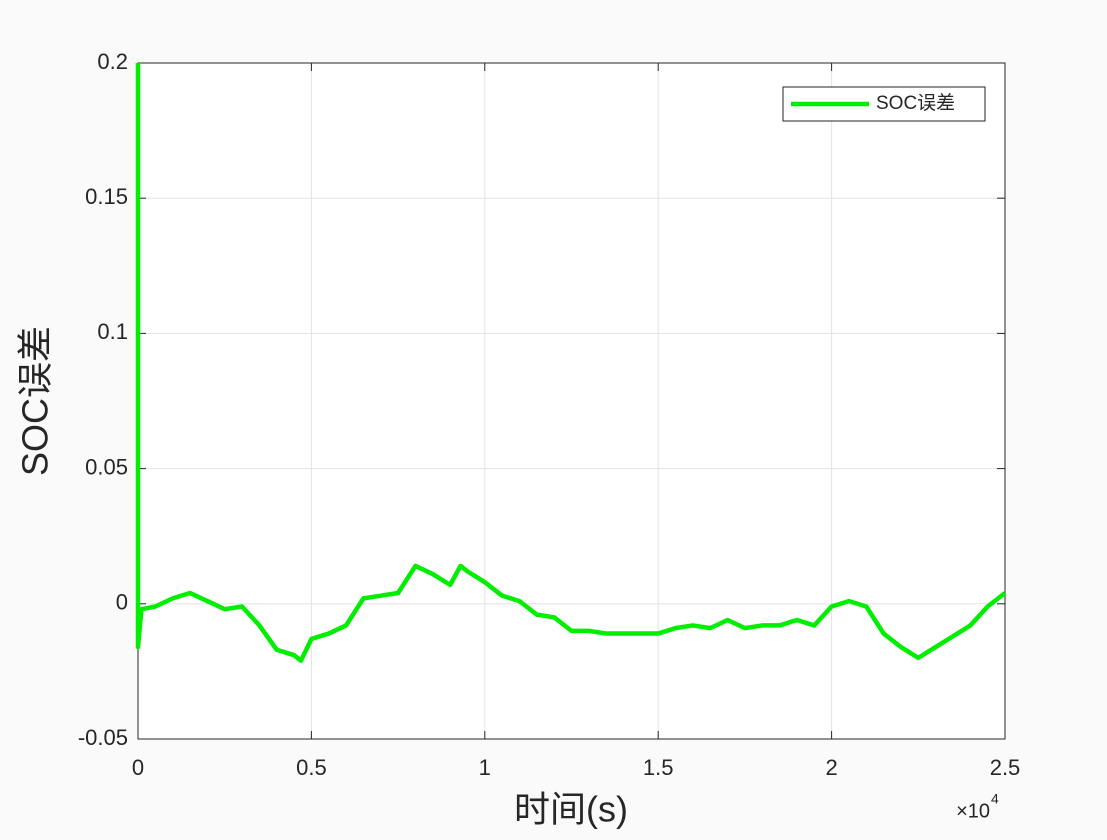  Describe the element at coordinates (103, 737) in the screenshot. I see `y-tick-label: -0.05` at that location.